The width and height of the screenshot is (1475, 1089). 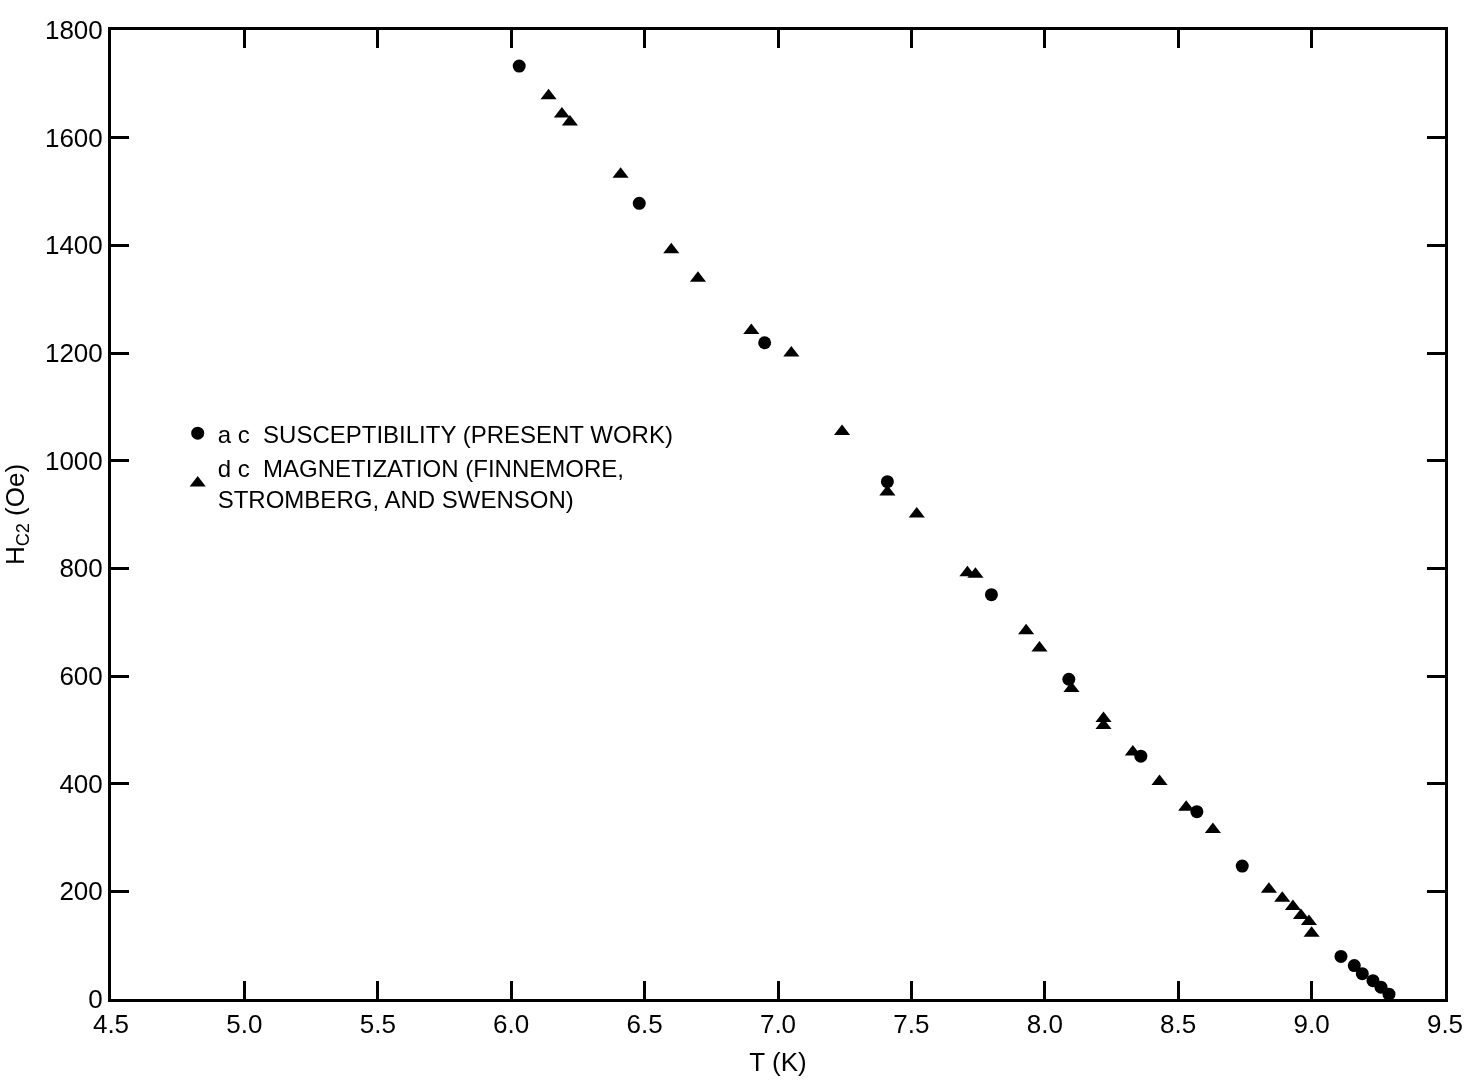 I want to click on x-tick-label: 8.0, so click(x=1044, y=1024).